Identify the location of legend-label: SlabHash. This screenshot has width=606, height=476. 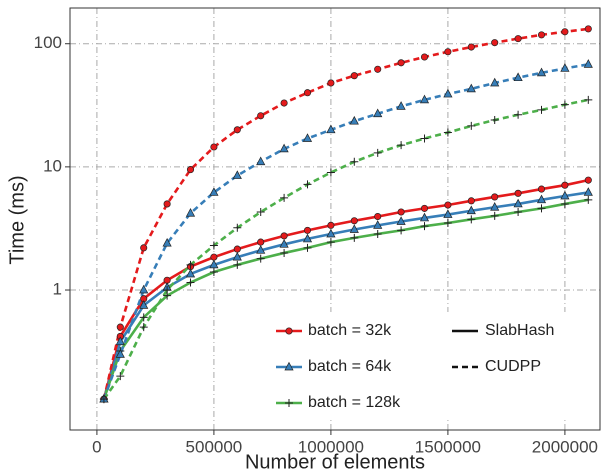
(519, 330).